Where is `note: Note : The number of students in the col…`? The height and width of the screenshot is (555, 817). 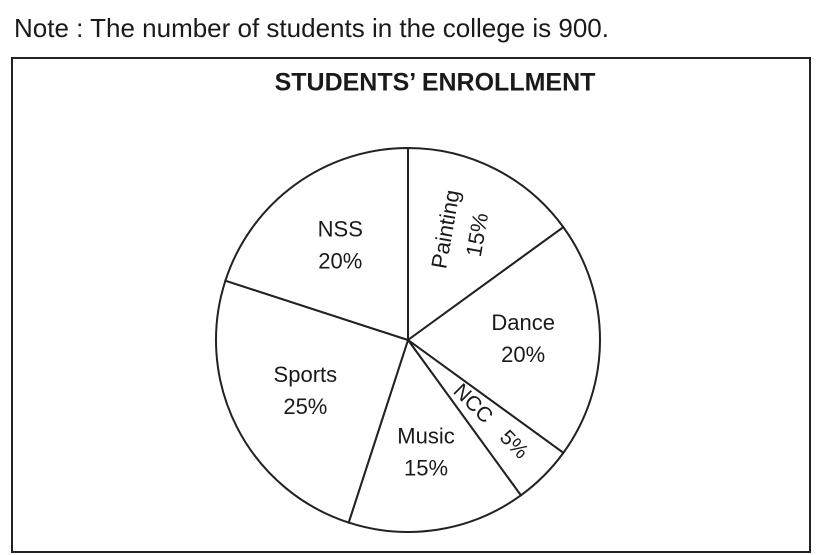 note: Note : The number of students in the col… is located at coordinates (311, 28).